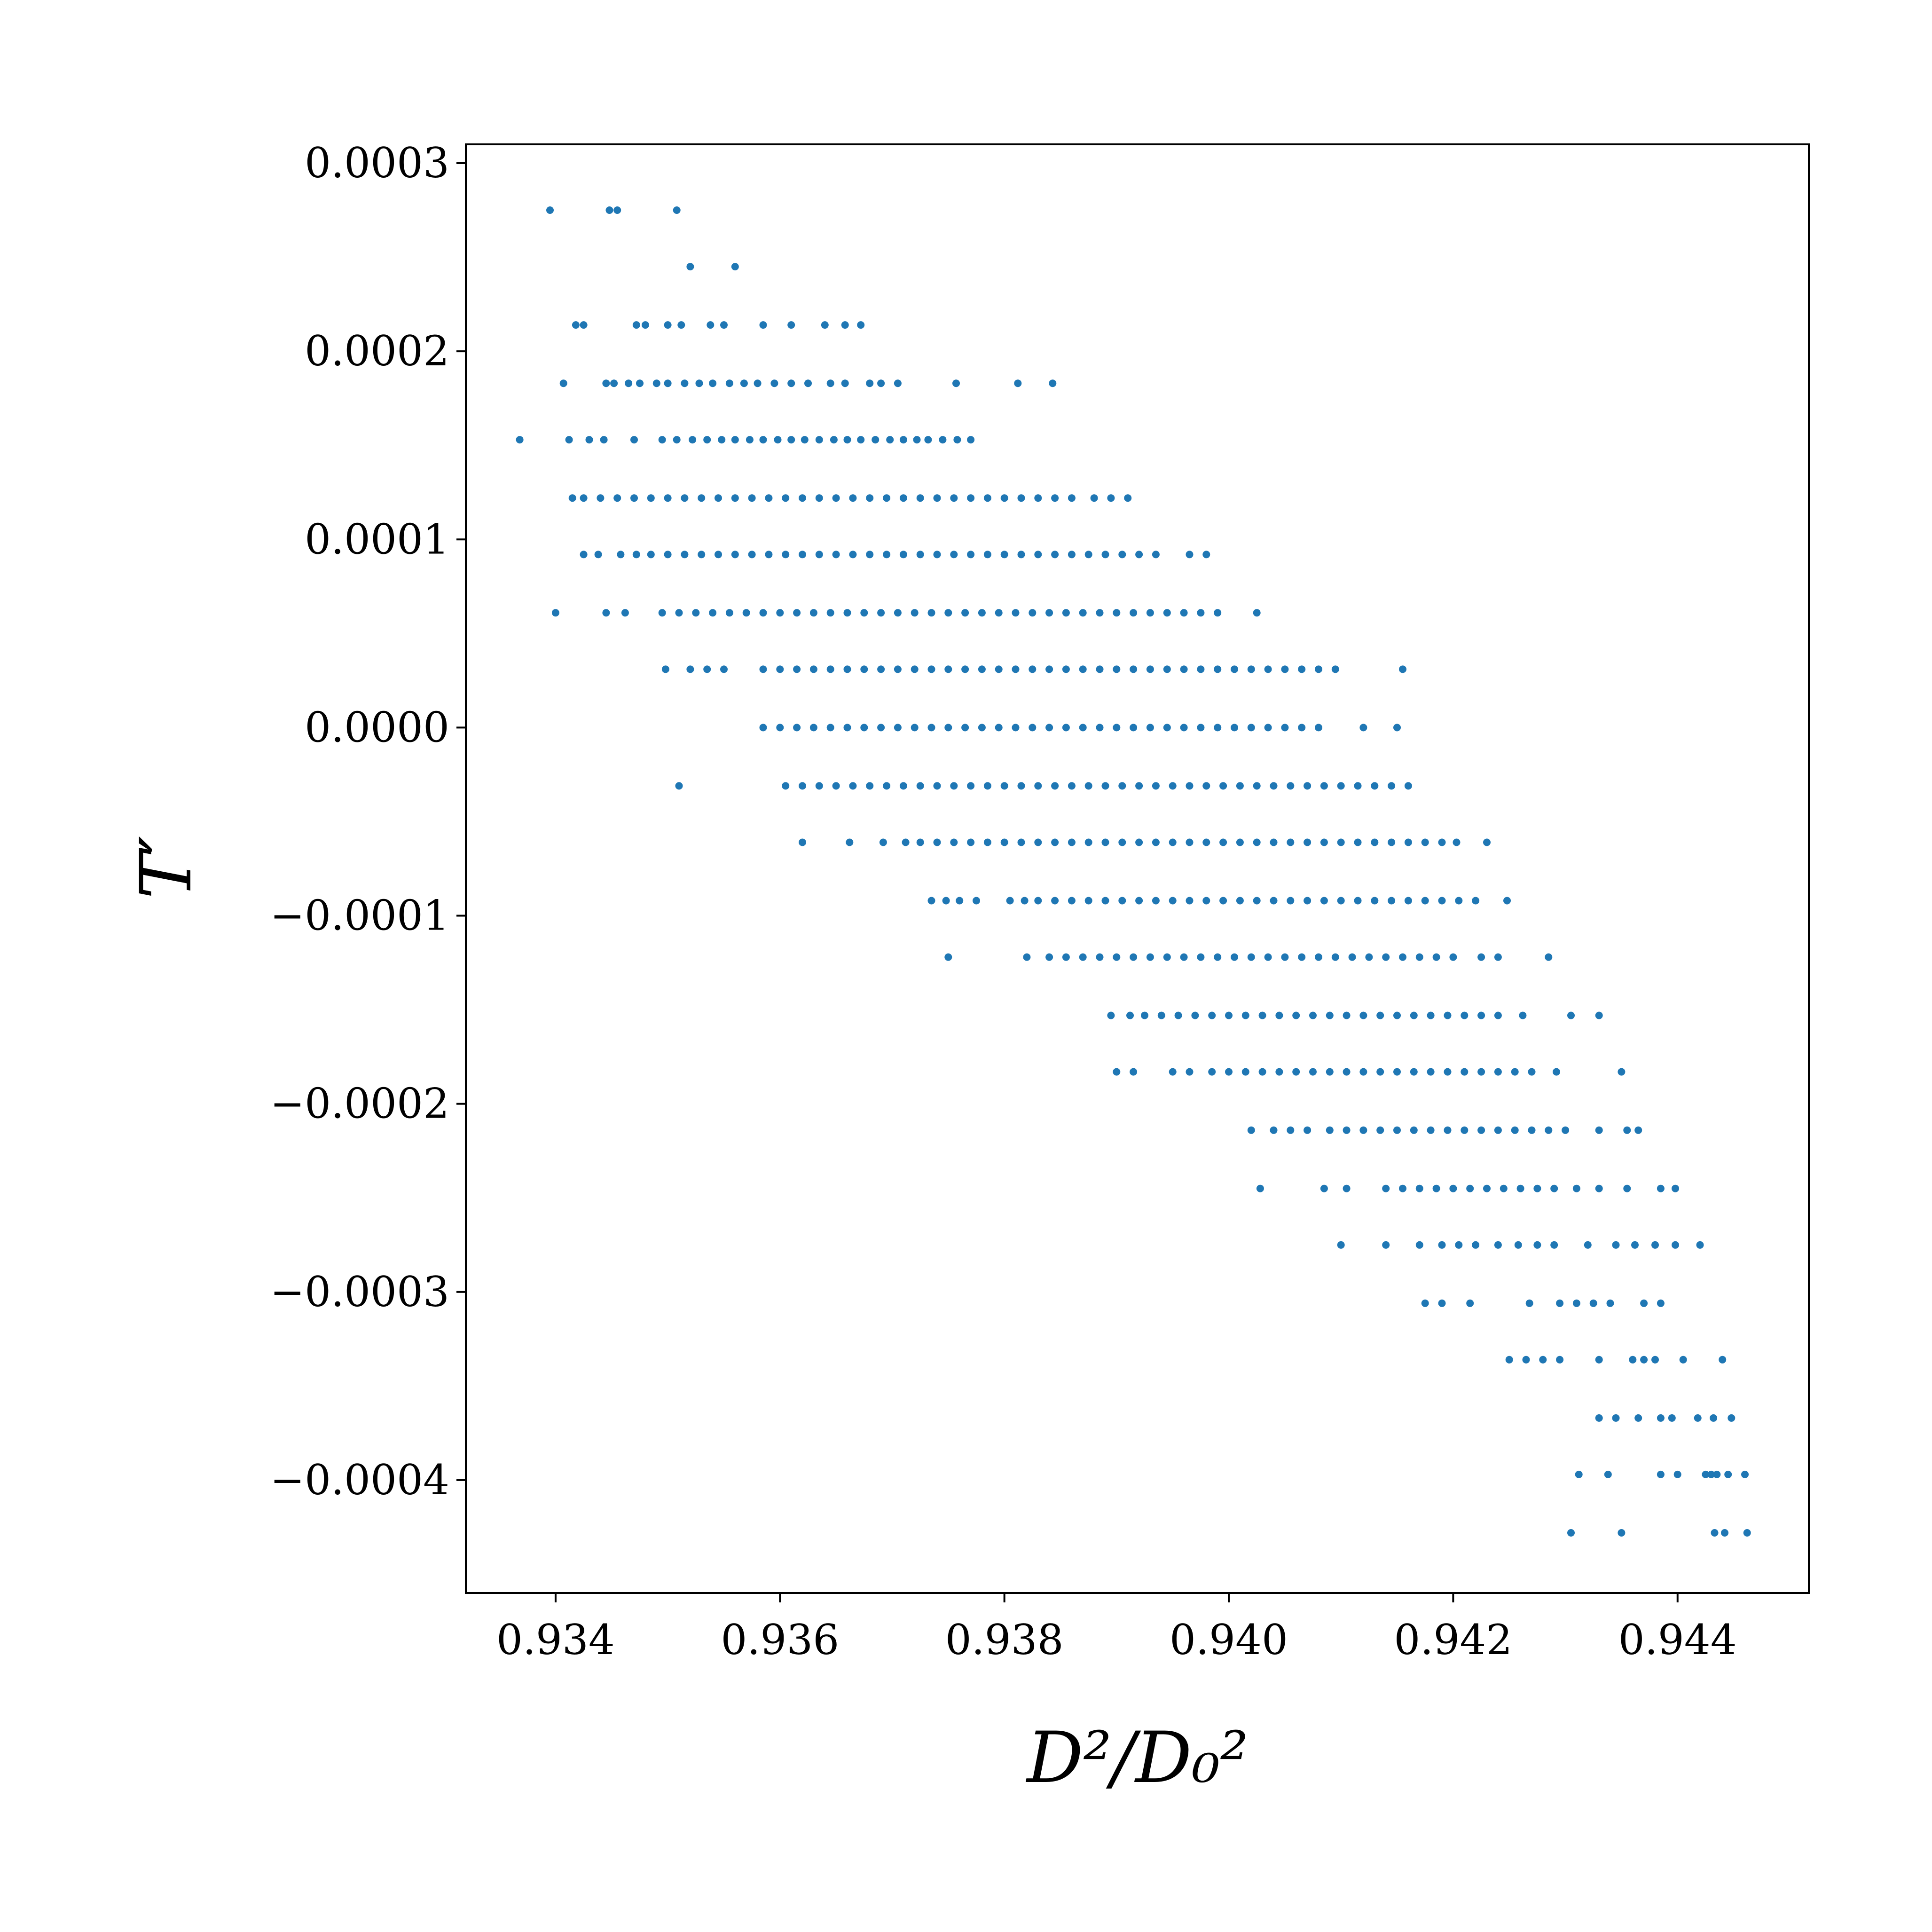 The width and height of the screenshot is (1932, 1932). Describe the element at coordinates (1453, 1640) in the screenshot. I see `x-tick-label: 0.942` at that location.